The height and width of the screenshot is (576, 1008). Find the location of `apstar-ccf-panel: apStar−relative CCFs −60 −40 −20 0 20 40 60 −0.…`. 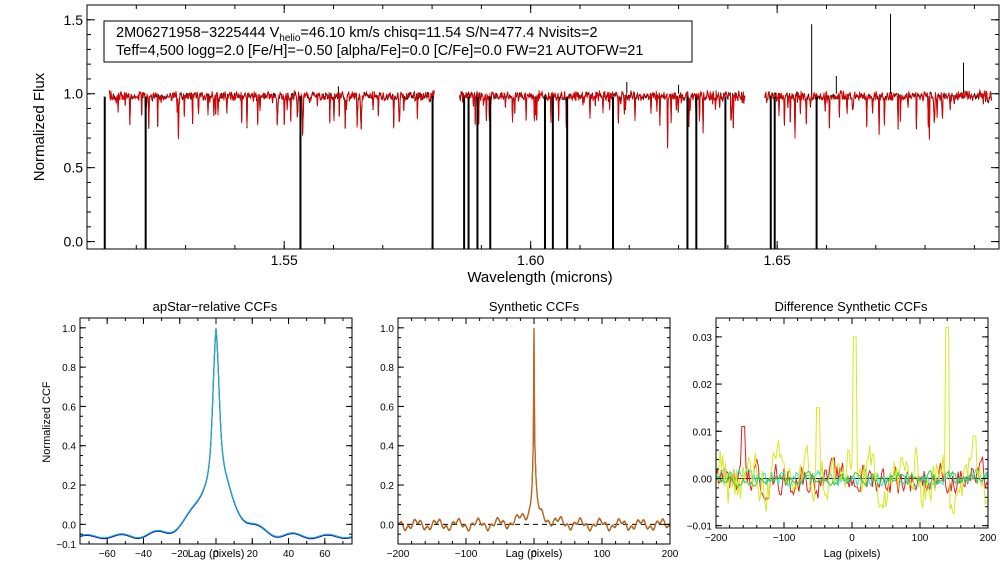

apstar-ccf-panel: apStar−relative CCFs −60 −40 −20 0 20 40 60 −0.… is located at coordinates (197, 429).